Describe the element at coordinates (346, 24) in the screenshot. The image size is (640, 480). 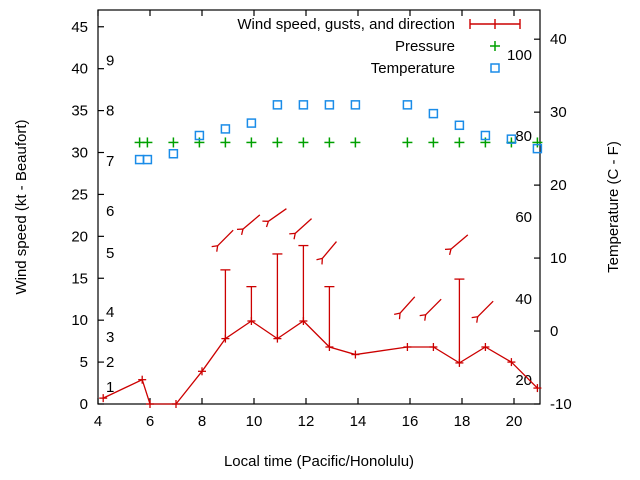
I see `legend-label-0: Wind speed, gusts, and direction` at that location.